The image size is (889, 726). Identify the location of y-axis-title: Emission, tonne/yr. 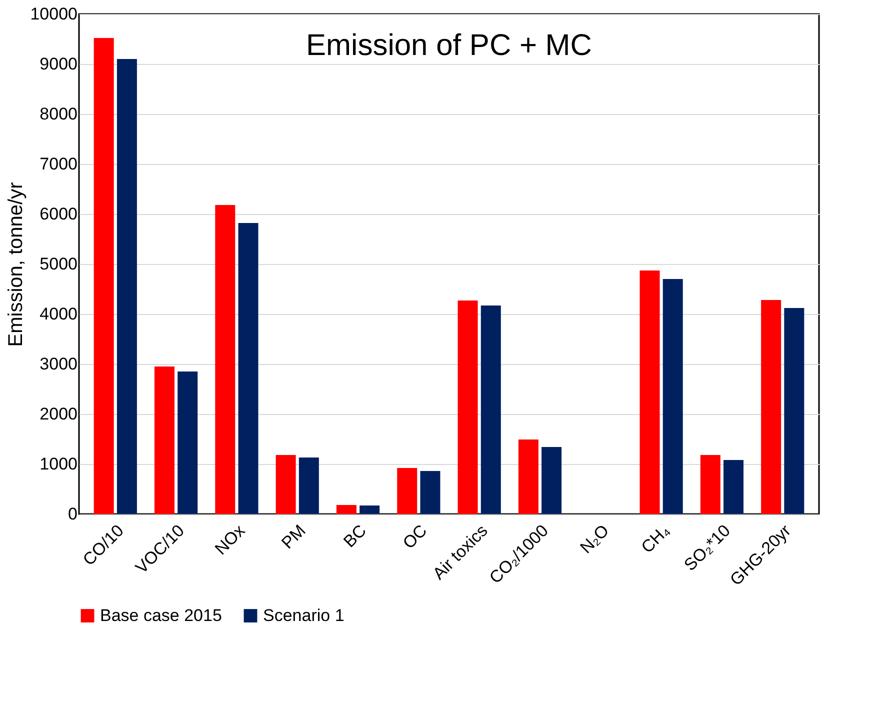
(16, 264).